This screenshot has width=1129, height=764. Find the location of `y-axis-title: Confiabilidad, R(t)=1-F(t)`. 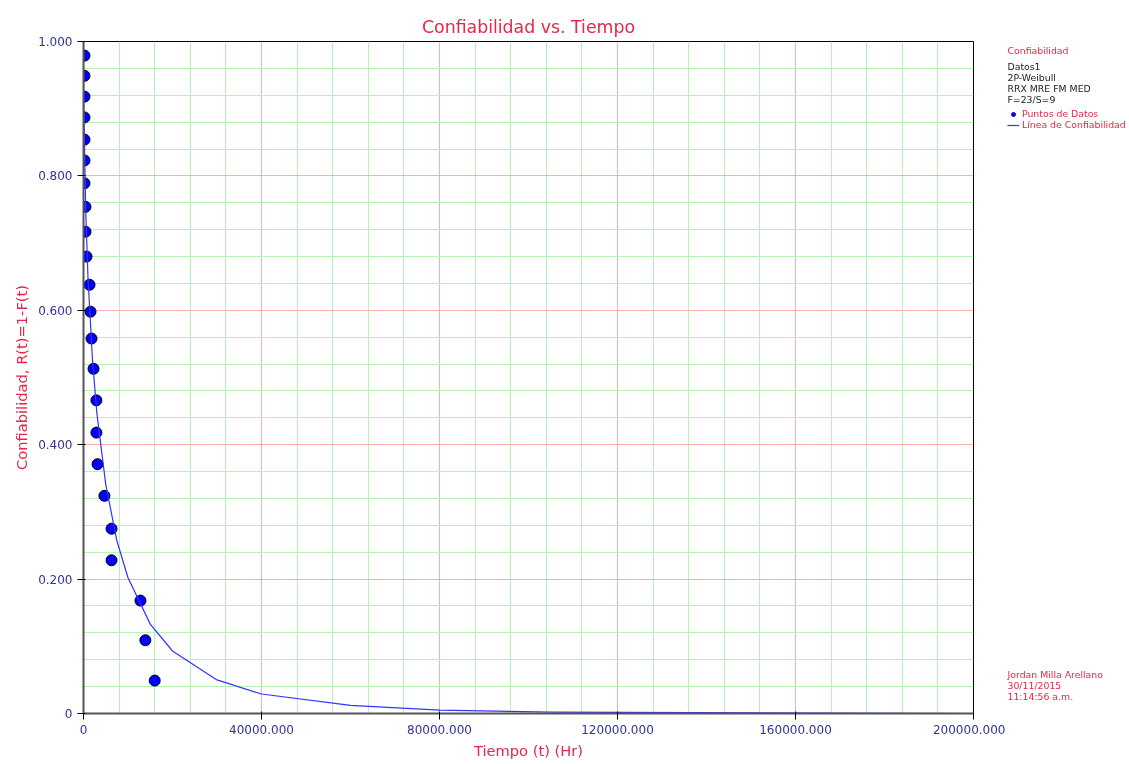

y-axis-title: Confiabilidad, R(t)=1-F(t) is located at coordinates (22, 377).